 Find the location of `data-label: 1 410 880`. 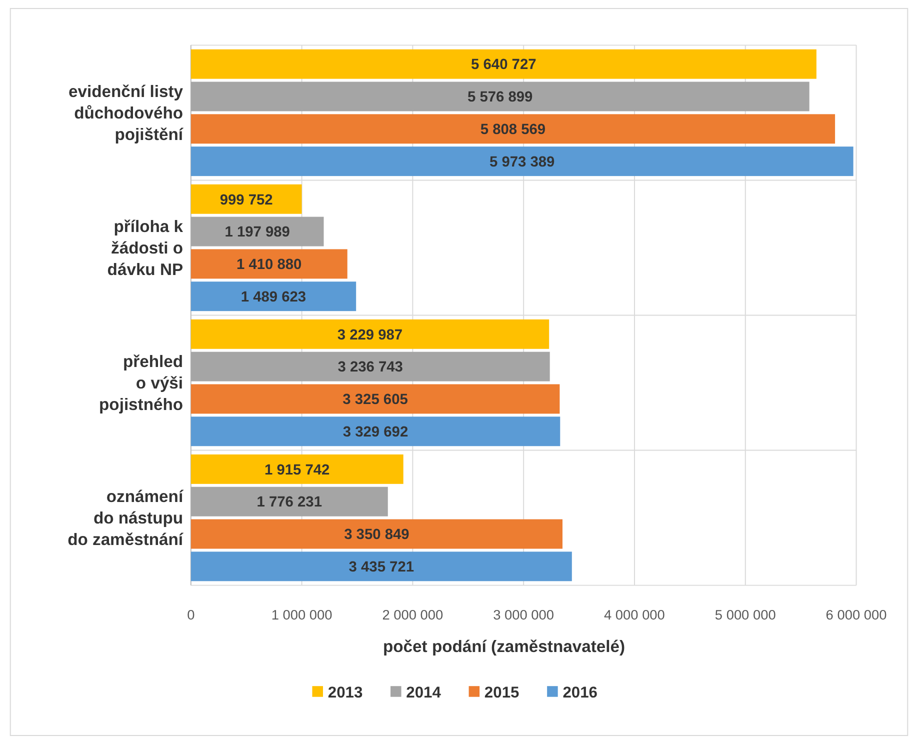

data-label: 1 410 880 is located at coordinates (269, 265).